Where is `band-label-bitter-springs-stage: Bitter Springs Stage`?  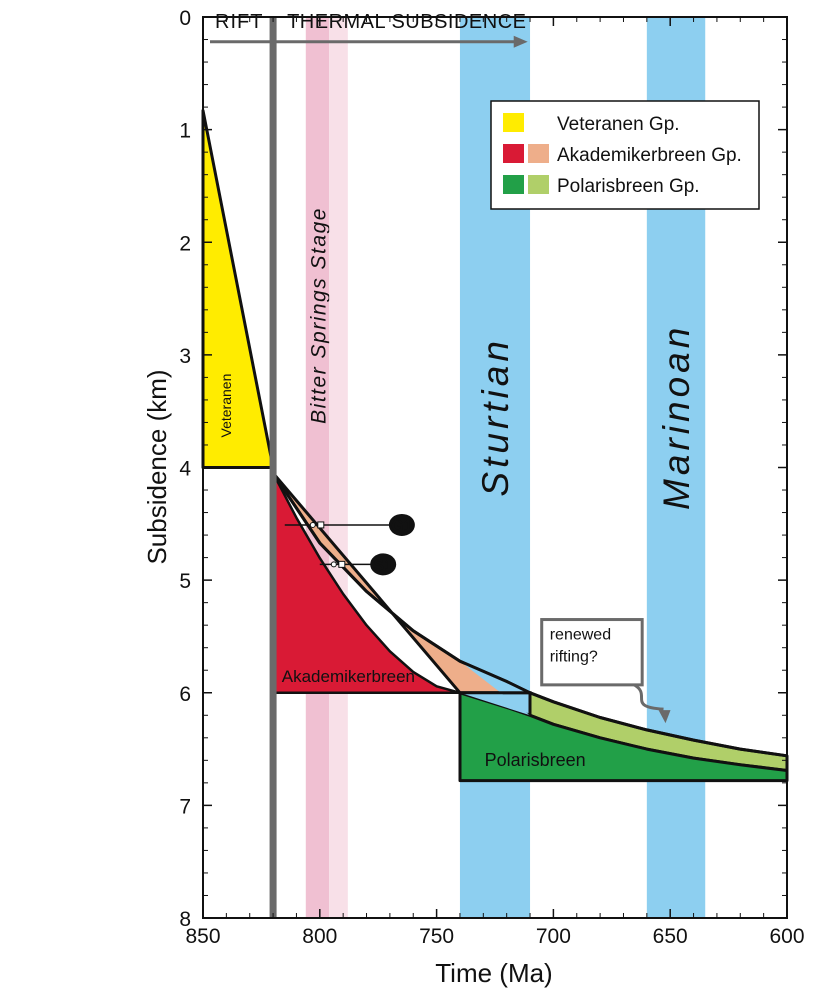
band-label-bitter-springs-stage: Bitter Springs Stage is located at coordinates (318, 315).